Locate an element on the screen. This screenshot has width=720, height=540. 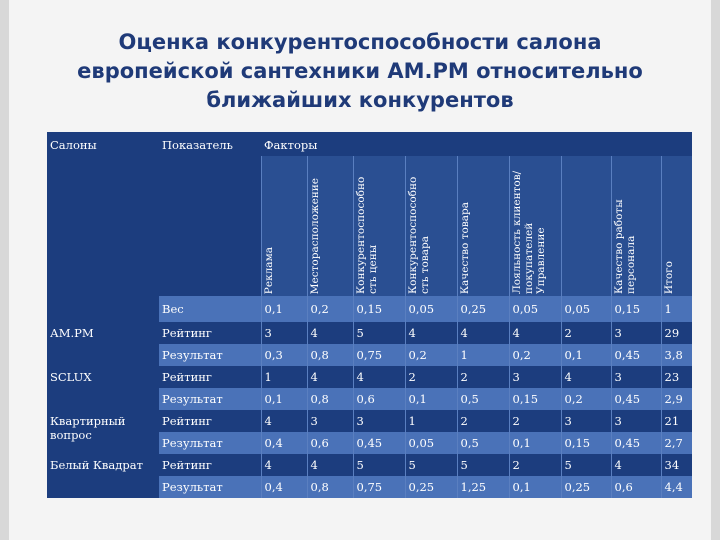
value-cell: 2,9 is located at coordinates (676, 399).